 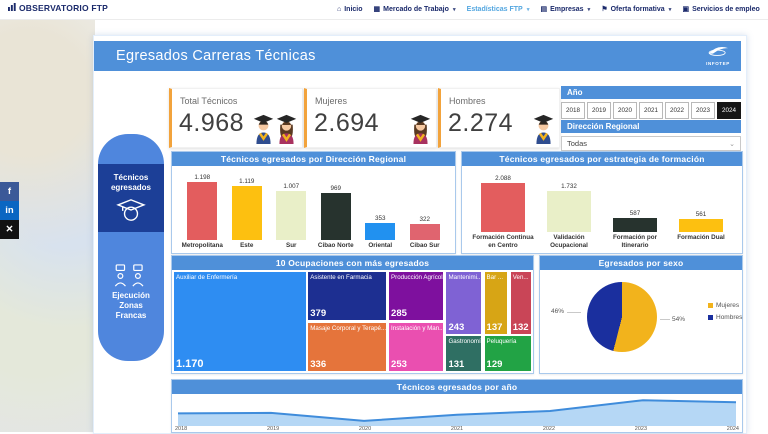 I want to click on legend-item-mujeres: Mujeres, so click(x=725, y=305).